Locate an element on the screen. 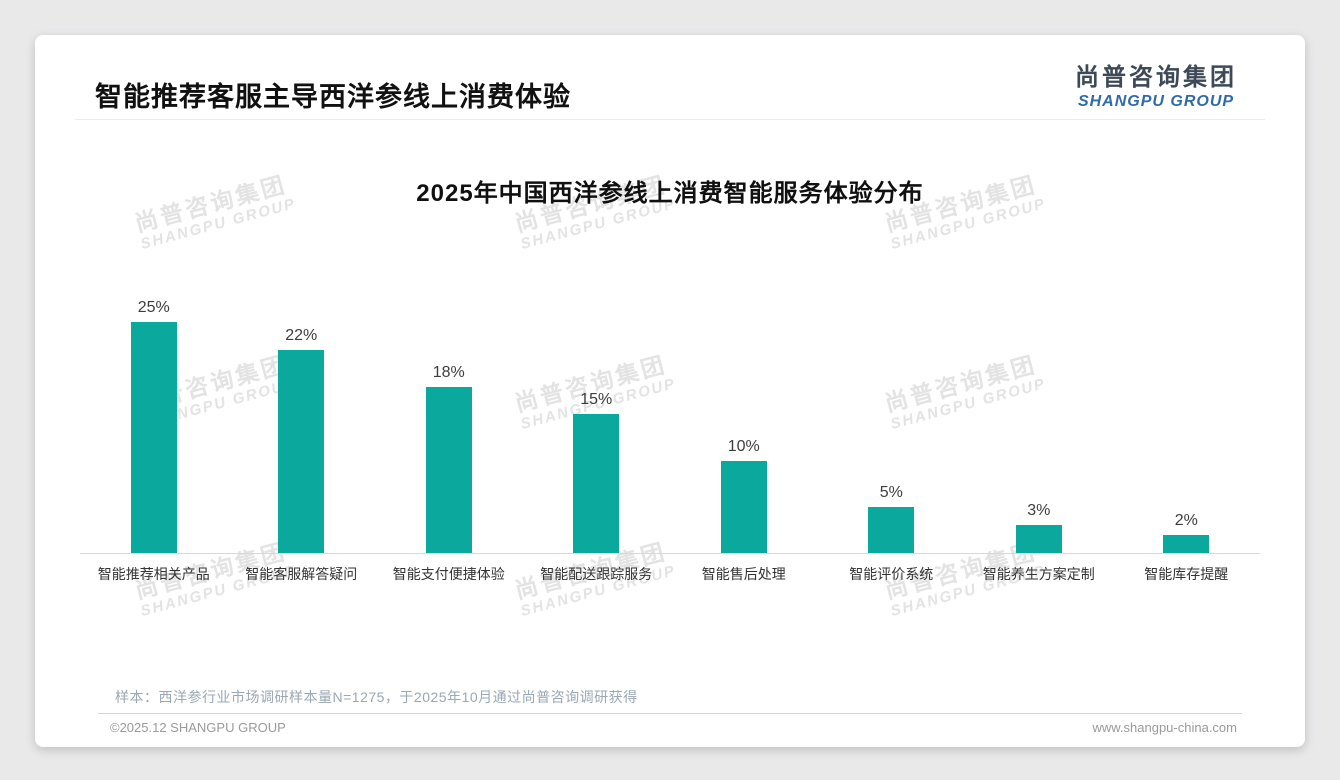  bar-value-label: 2% is located at coordinates (1186, 520).